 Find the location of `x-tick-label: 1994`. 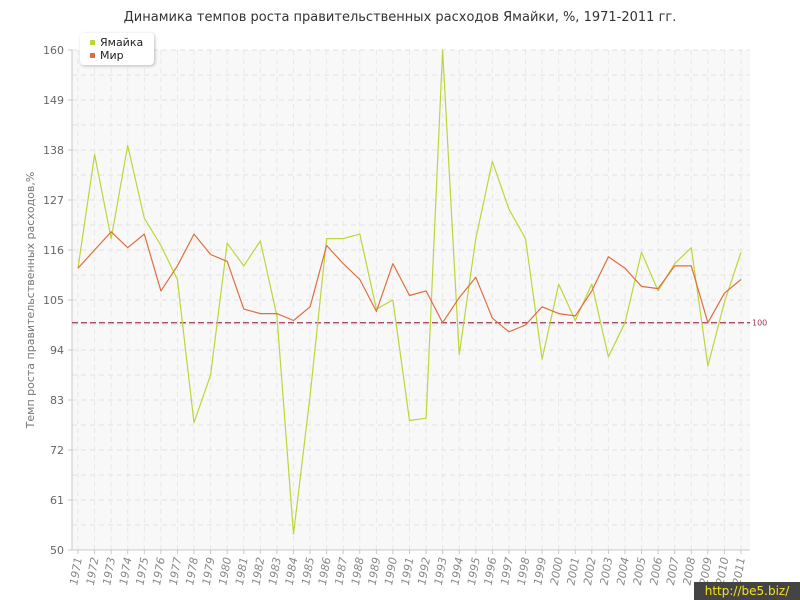

x-tick-label: 1994 is located at coordinates (458, 571).